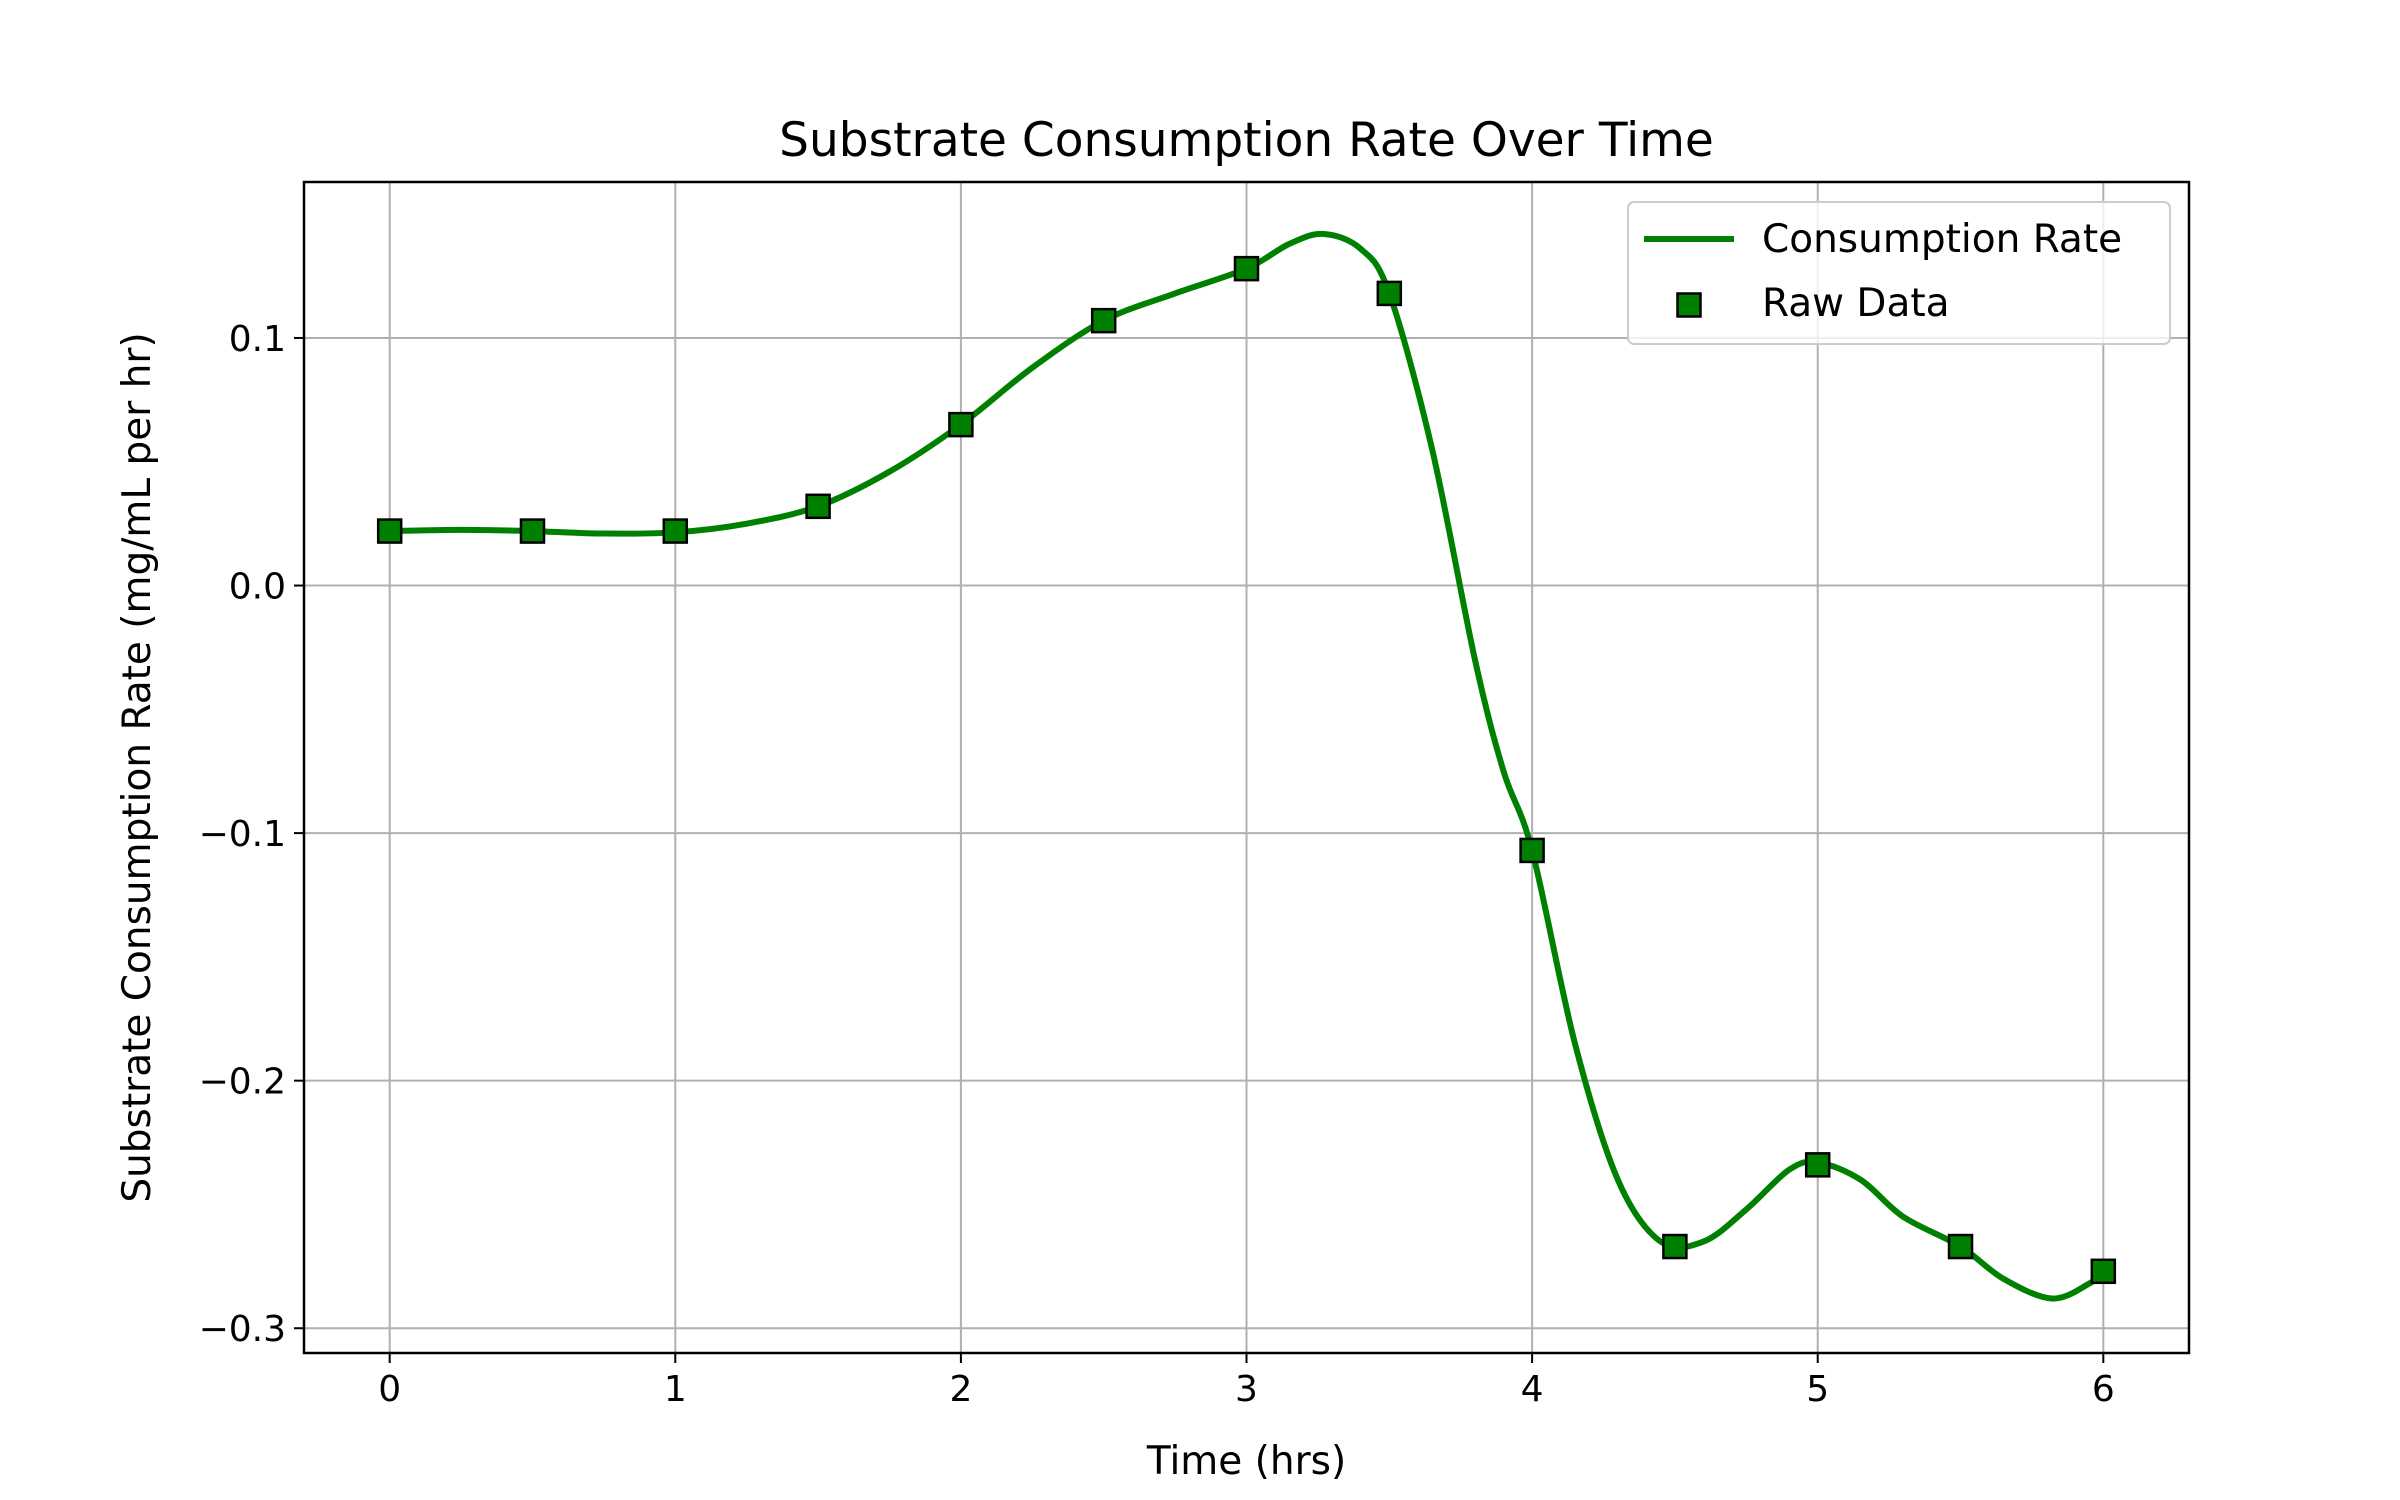 This screenshot has width=2400, height=1500. Describe the element at coordinates (389, 1389) in the screenshot. I see `x-tick-label: 0` at that location.